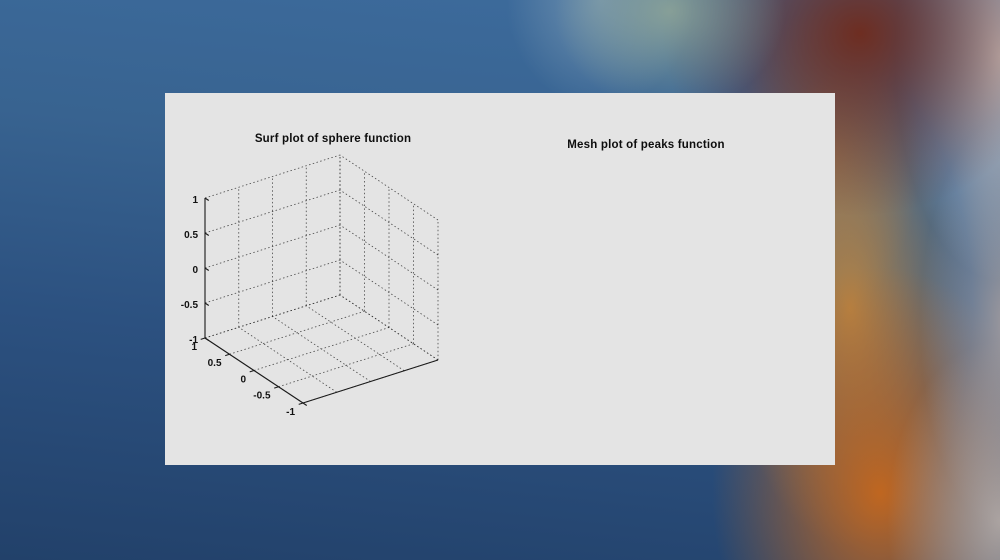  Describe the element at coordinates (330, 293) in the screenshot. I see `sphere-surf-plot-region` at that location.